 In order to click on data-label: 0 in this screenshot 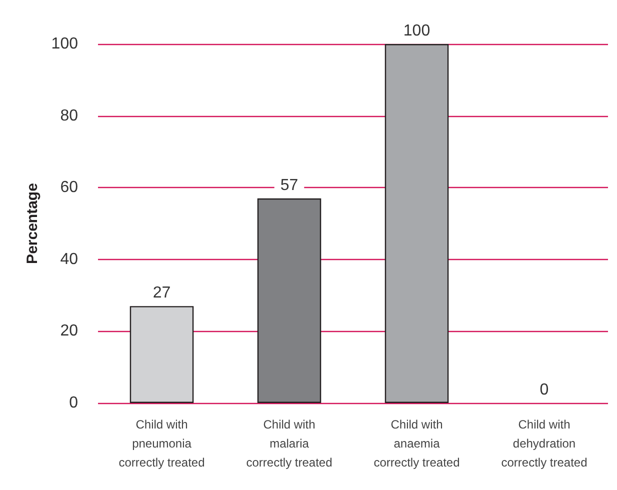, I will do `click(544, 390)`.